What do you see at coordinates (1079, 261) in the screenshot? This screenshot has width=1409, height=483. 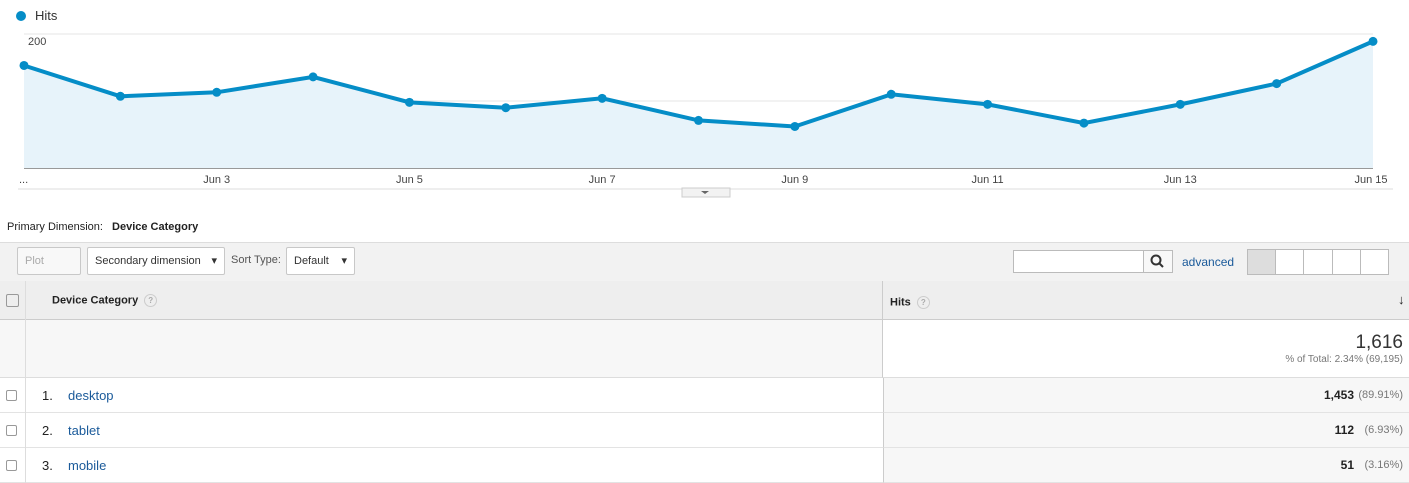 I see `search-input` at bounding box center [1079, 261].